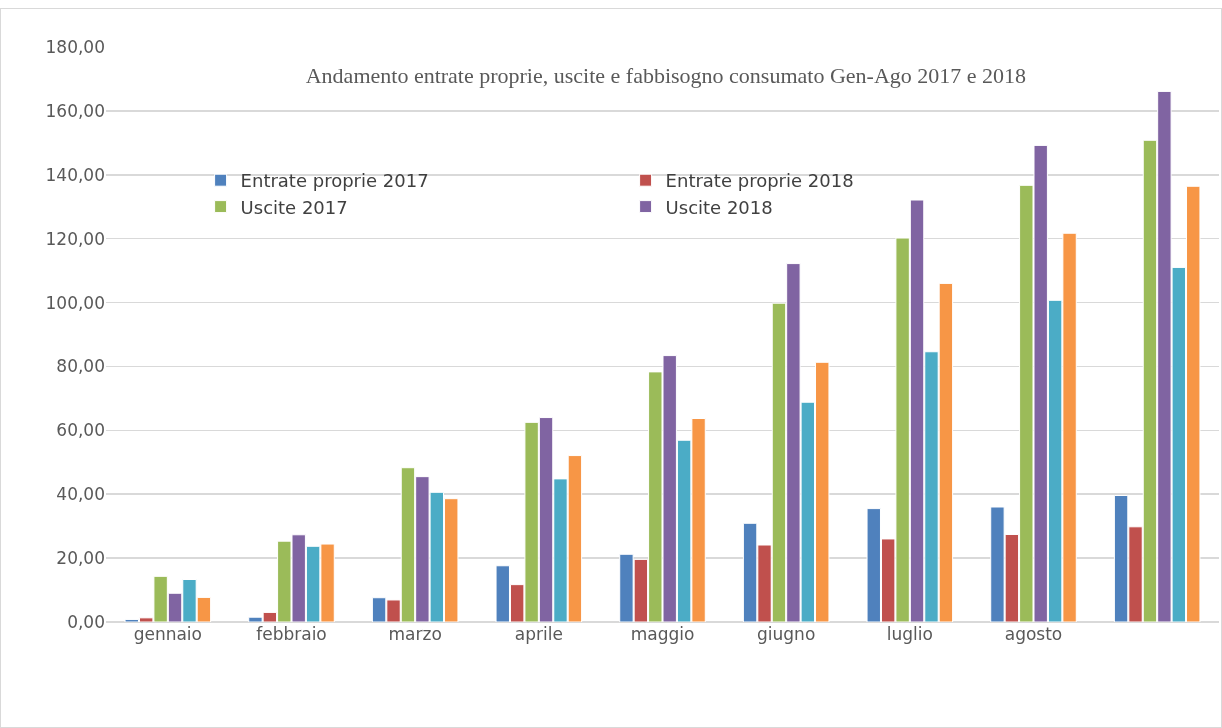 This screenshot has height=728, width=1222. What do you see at coordinates (167, 634) in the screenshot?
I see `x-tick-label: gennaio` at bounding box center [167, 634].